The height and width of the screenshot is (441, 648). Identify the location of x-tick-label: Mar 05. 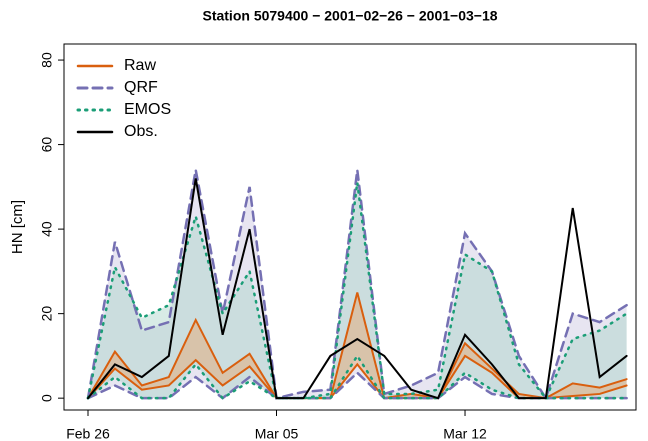
(277, 433).